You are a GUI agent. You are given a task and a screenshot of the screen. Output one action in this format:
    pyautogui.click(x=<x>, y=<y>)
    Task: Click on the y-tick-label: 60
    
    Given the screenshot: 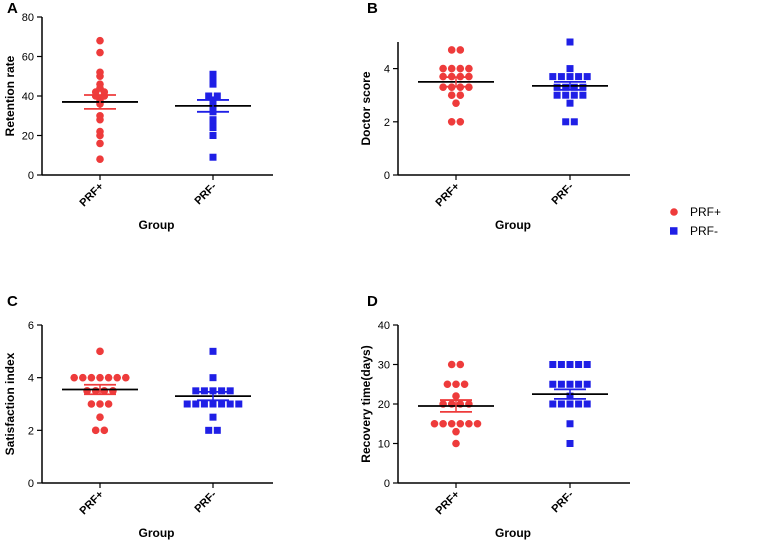 What is the action you would take?
    pyautogui.click(x=28, y=58)
    